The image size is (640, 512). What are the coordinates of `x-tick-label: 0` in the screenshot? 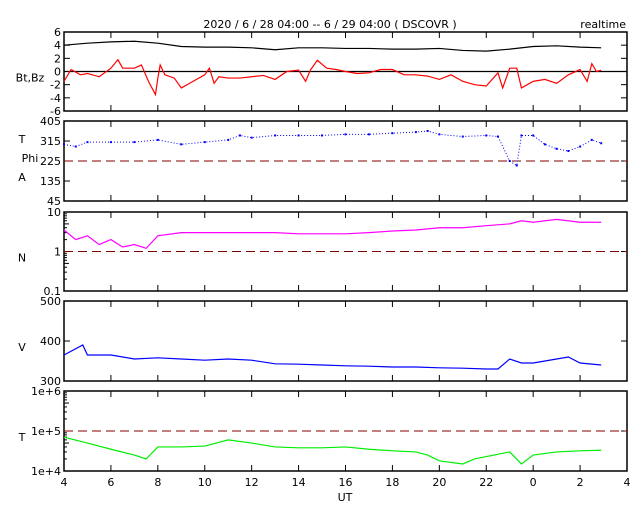 It's located at (533, 482).